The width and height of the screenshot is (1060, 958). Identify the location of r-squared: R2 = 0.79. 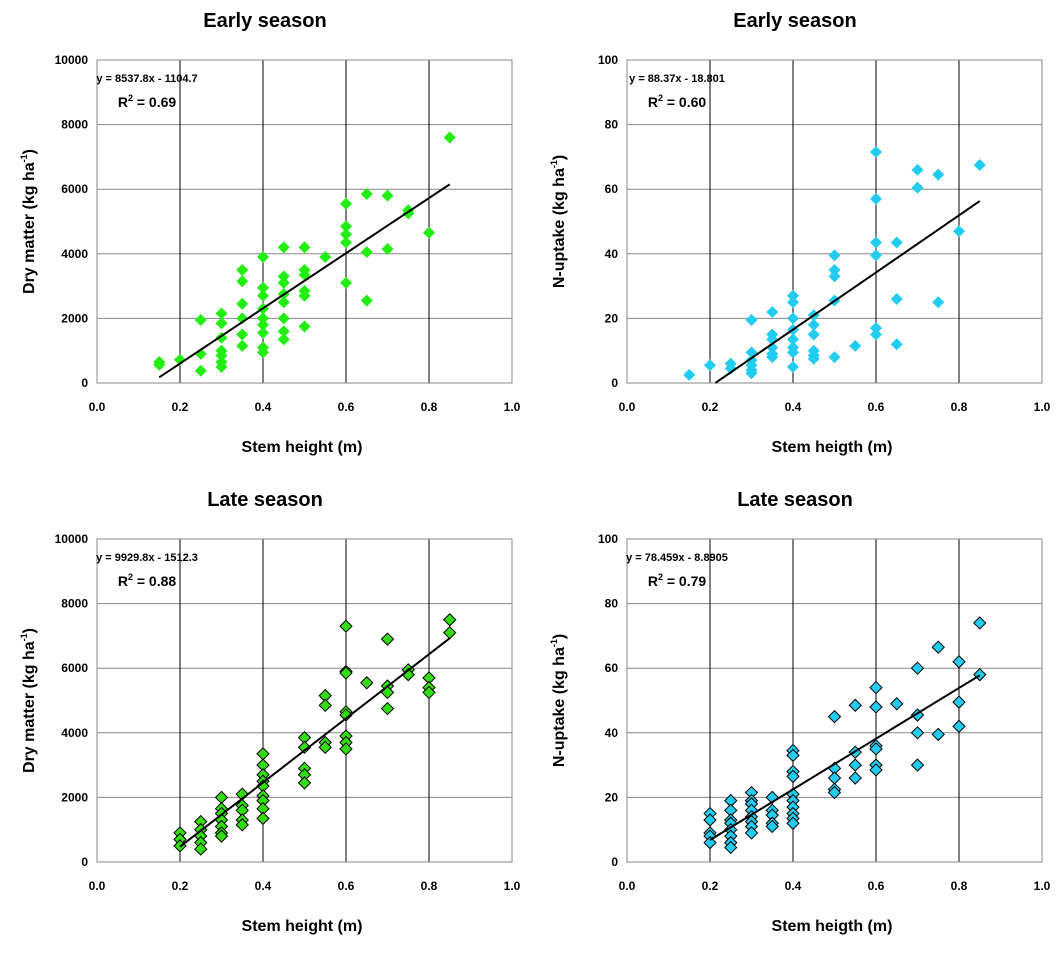
(677, 580).